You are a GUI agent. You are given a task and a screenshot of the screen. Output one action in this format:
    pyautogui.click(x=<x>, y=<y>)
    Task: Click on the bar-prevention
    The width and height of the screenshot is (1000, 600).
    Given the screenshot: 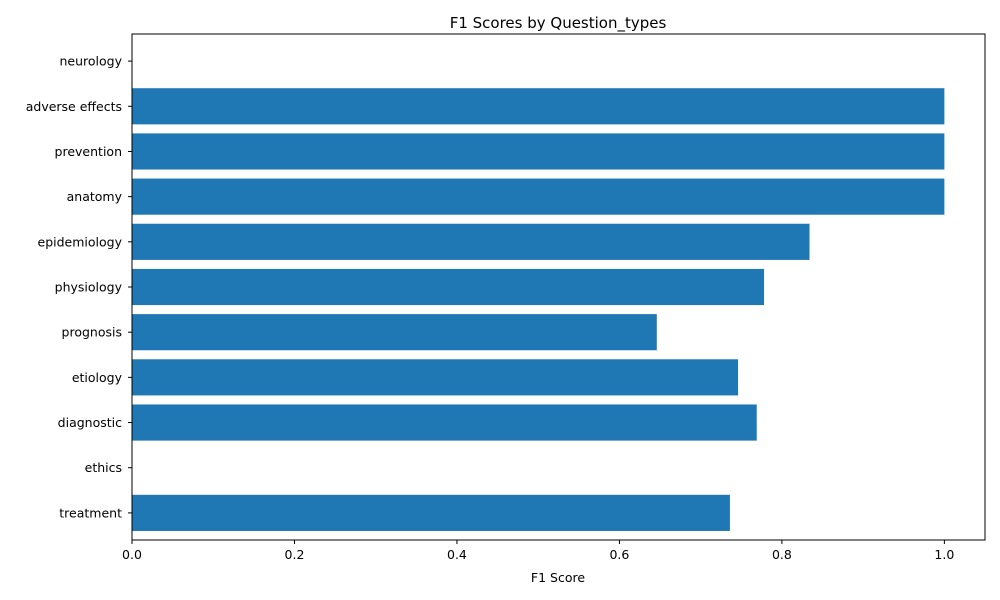 What is the action you would take?
    pyautogui.click(x=538, y=151)
    